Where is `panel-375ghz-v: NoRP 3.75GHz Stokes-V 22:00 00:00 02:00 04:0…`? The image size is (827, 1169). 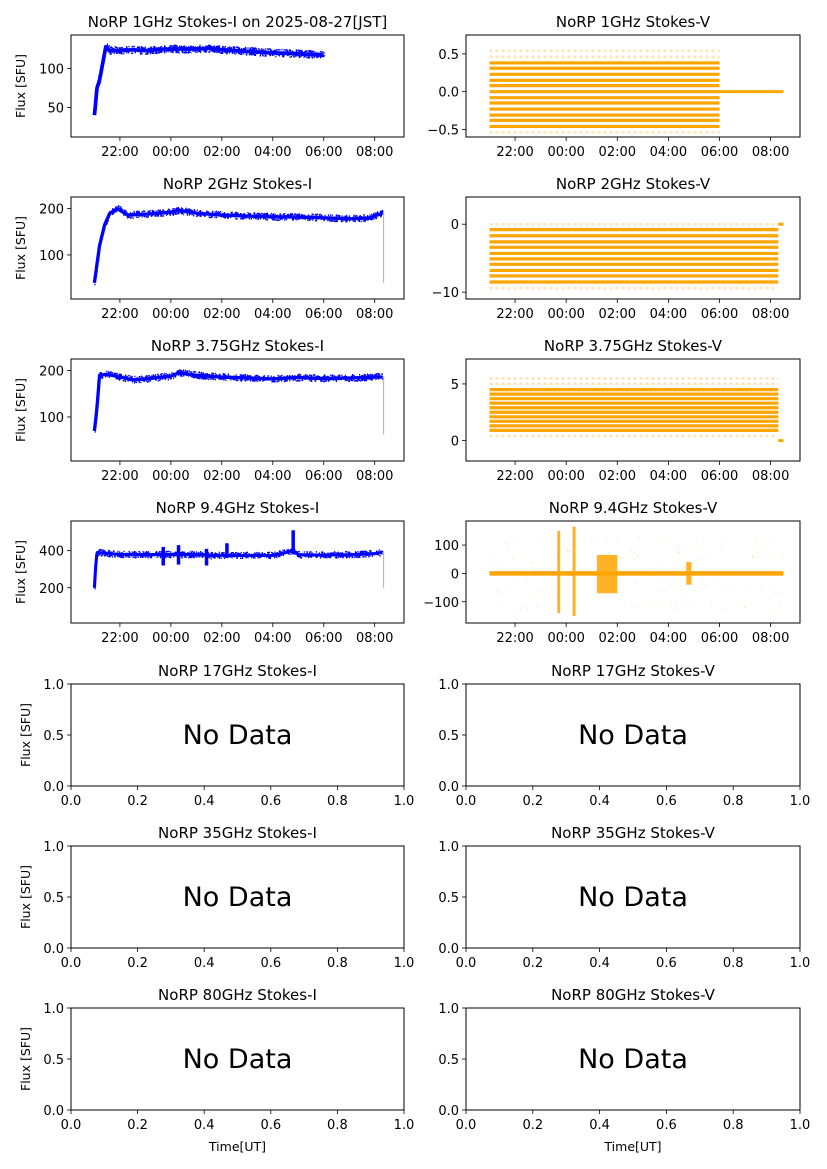
panel-375ghz-v: NoRP 3.75GHz Stokes-V 22:00 00:00 02:00 04:0… is located at coordinates (626, 410).